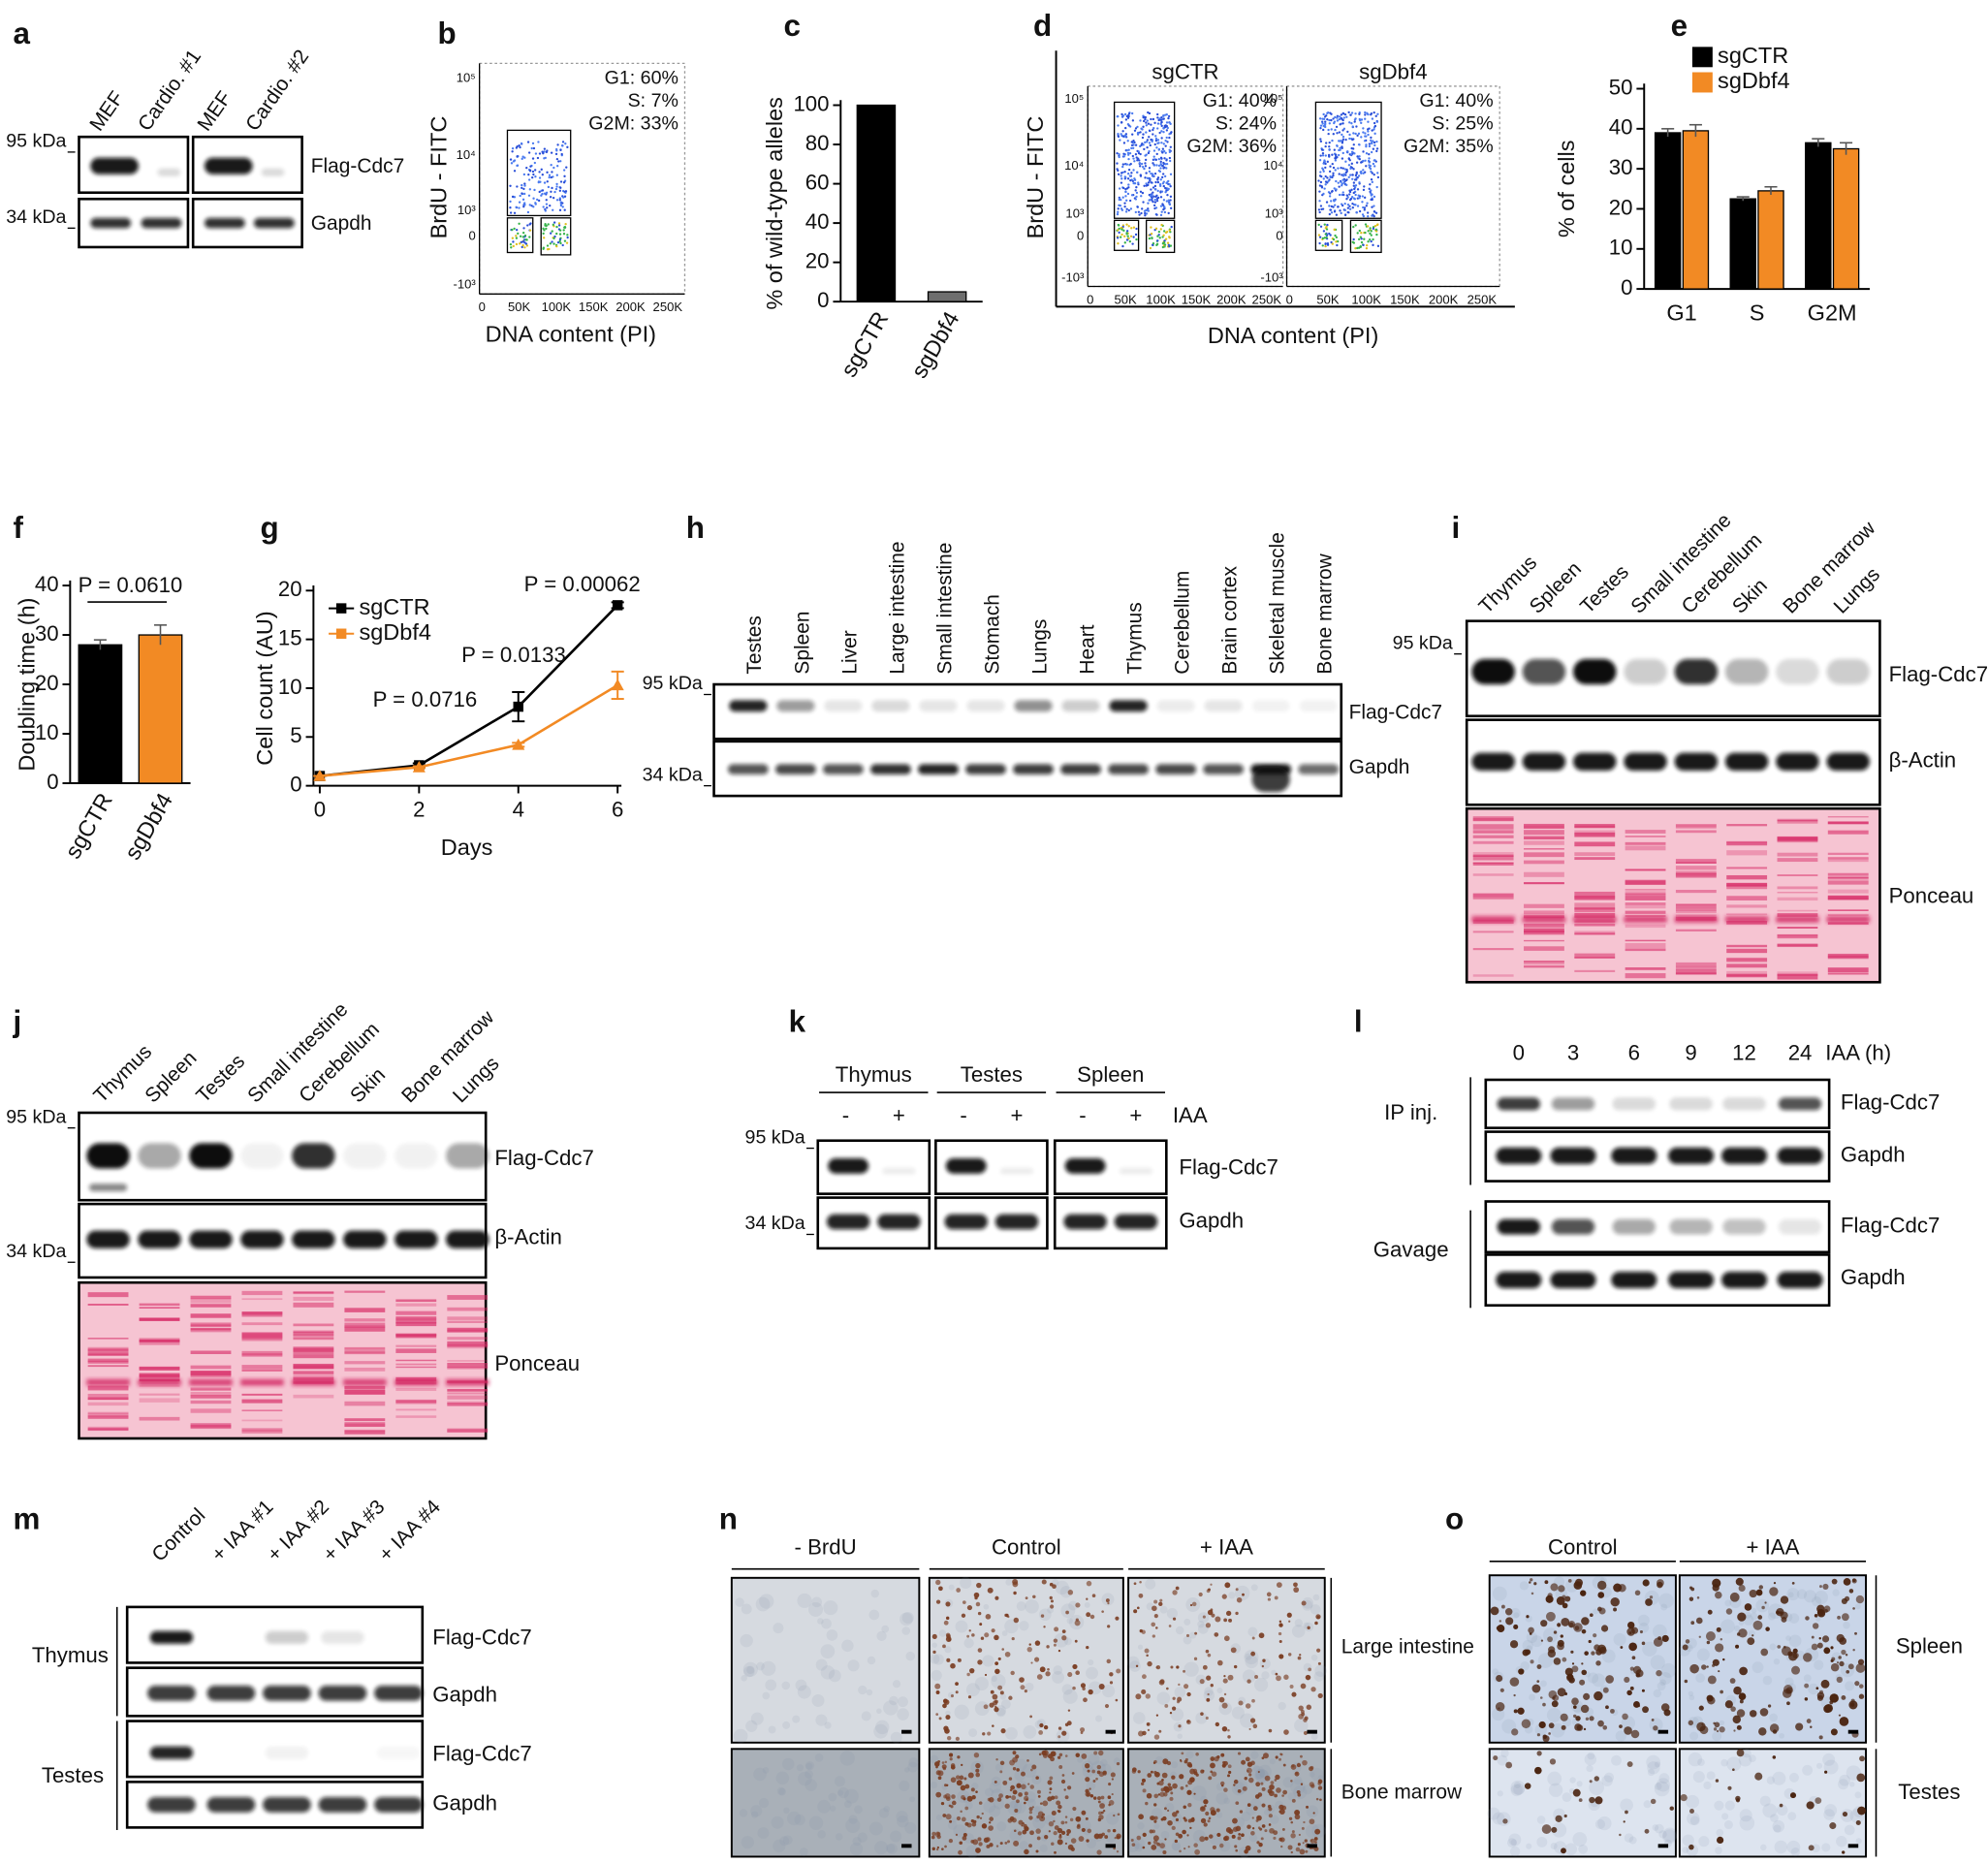 The height and width of the screenshot is (1863, 1988). Describe the element at coordinates (264, 688) in the screenshot. I see `y-axis-label: Cell count (AU)` at that location.